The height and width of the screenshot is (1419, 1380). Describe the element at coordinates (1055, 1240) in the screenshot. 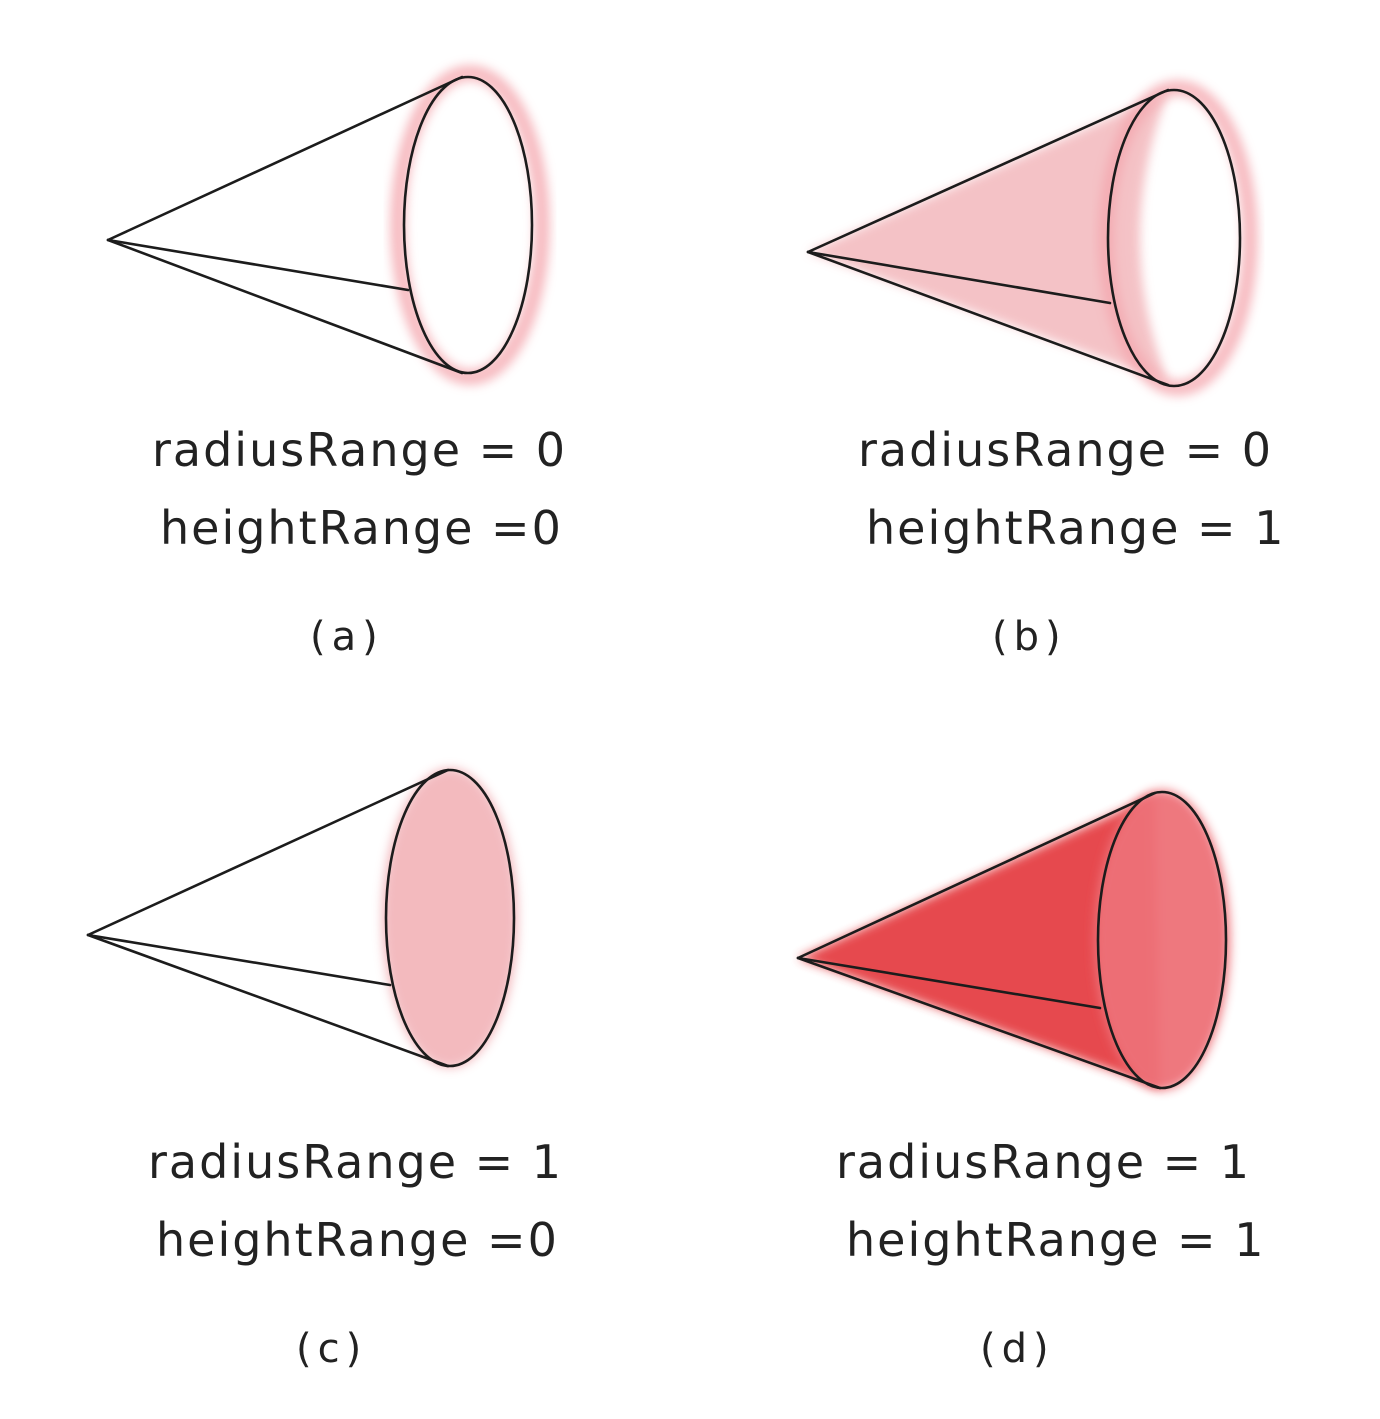

I see `height-range-label-d: heightRange = 1` at that location.